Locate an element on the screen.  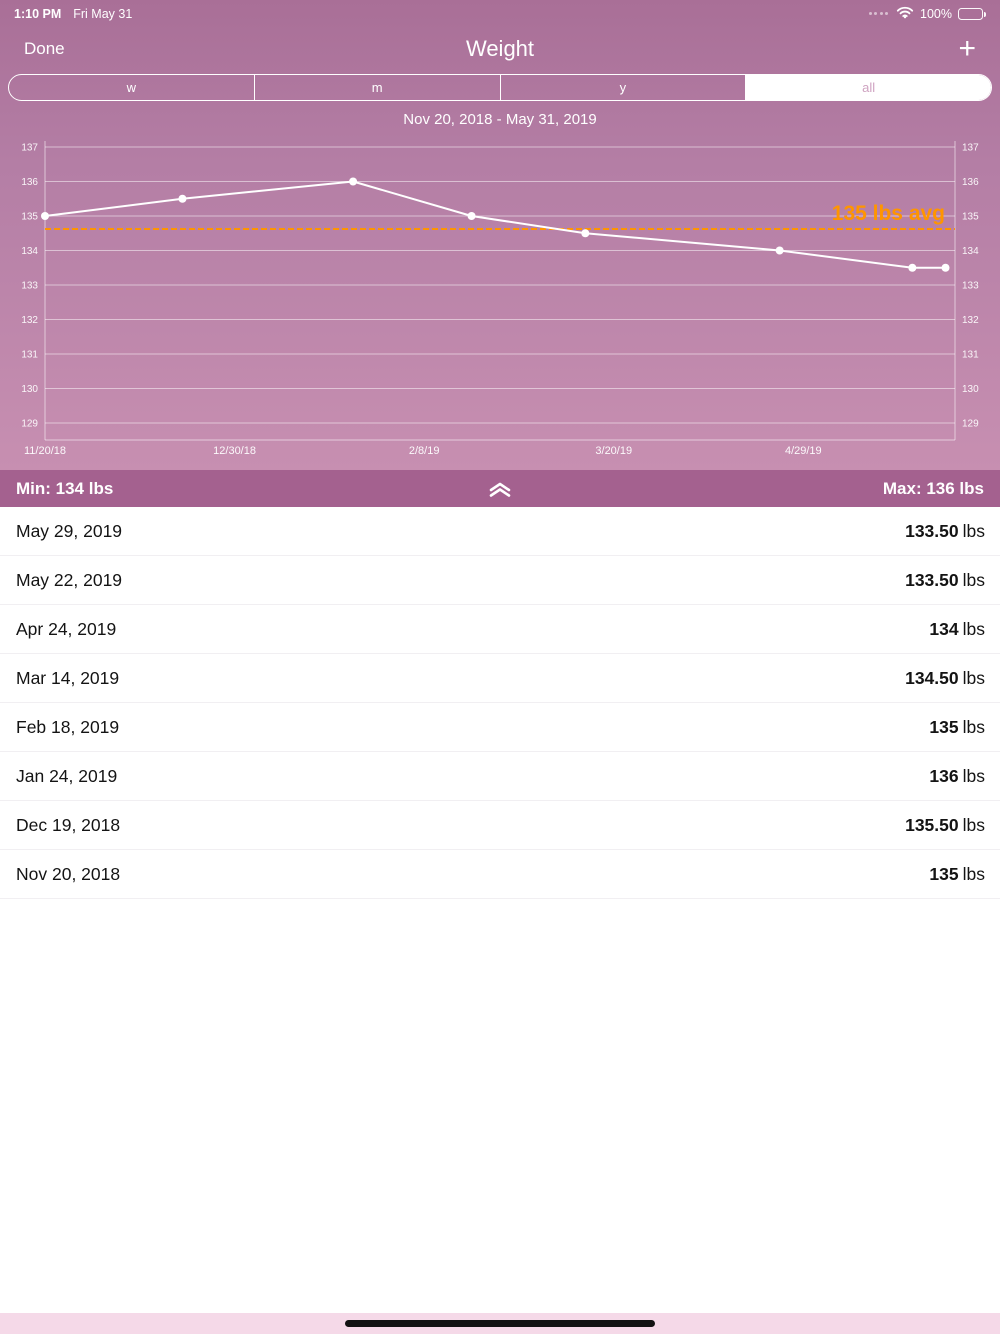
entry-weight-number: 134 is located at coordinates (944, 628).